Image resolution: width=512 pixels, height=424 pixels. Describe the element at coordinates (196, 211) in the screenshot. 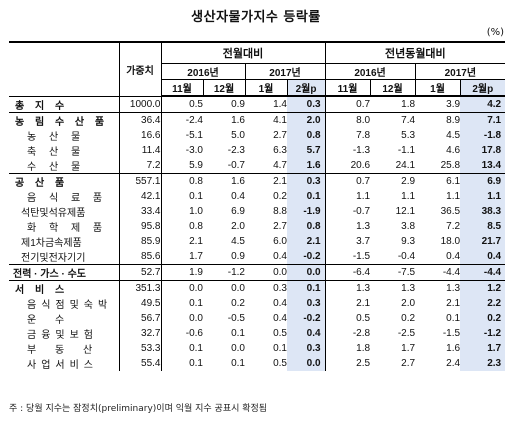

I see `mom-value-cell: 1.0` at that location.